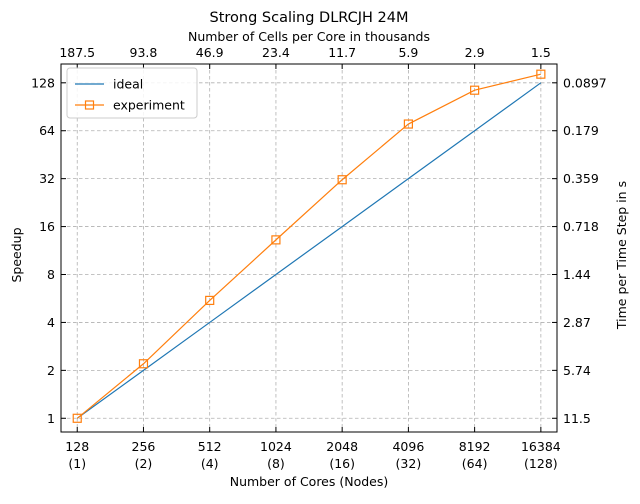  I want to click on y-tick-label: 32, so click(47, 178).